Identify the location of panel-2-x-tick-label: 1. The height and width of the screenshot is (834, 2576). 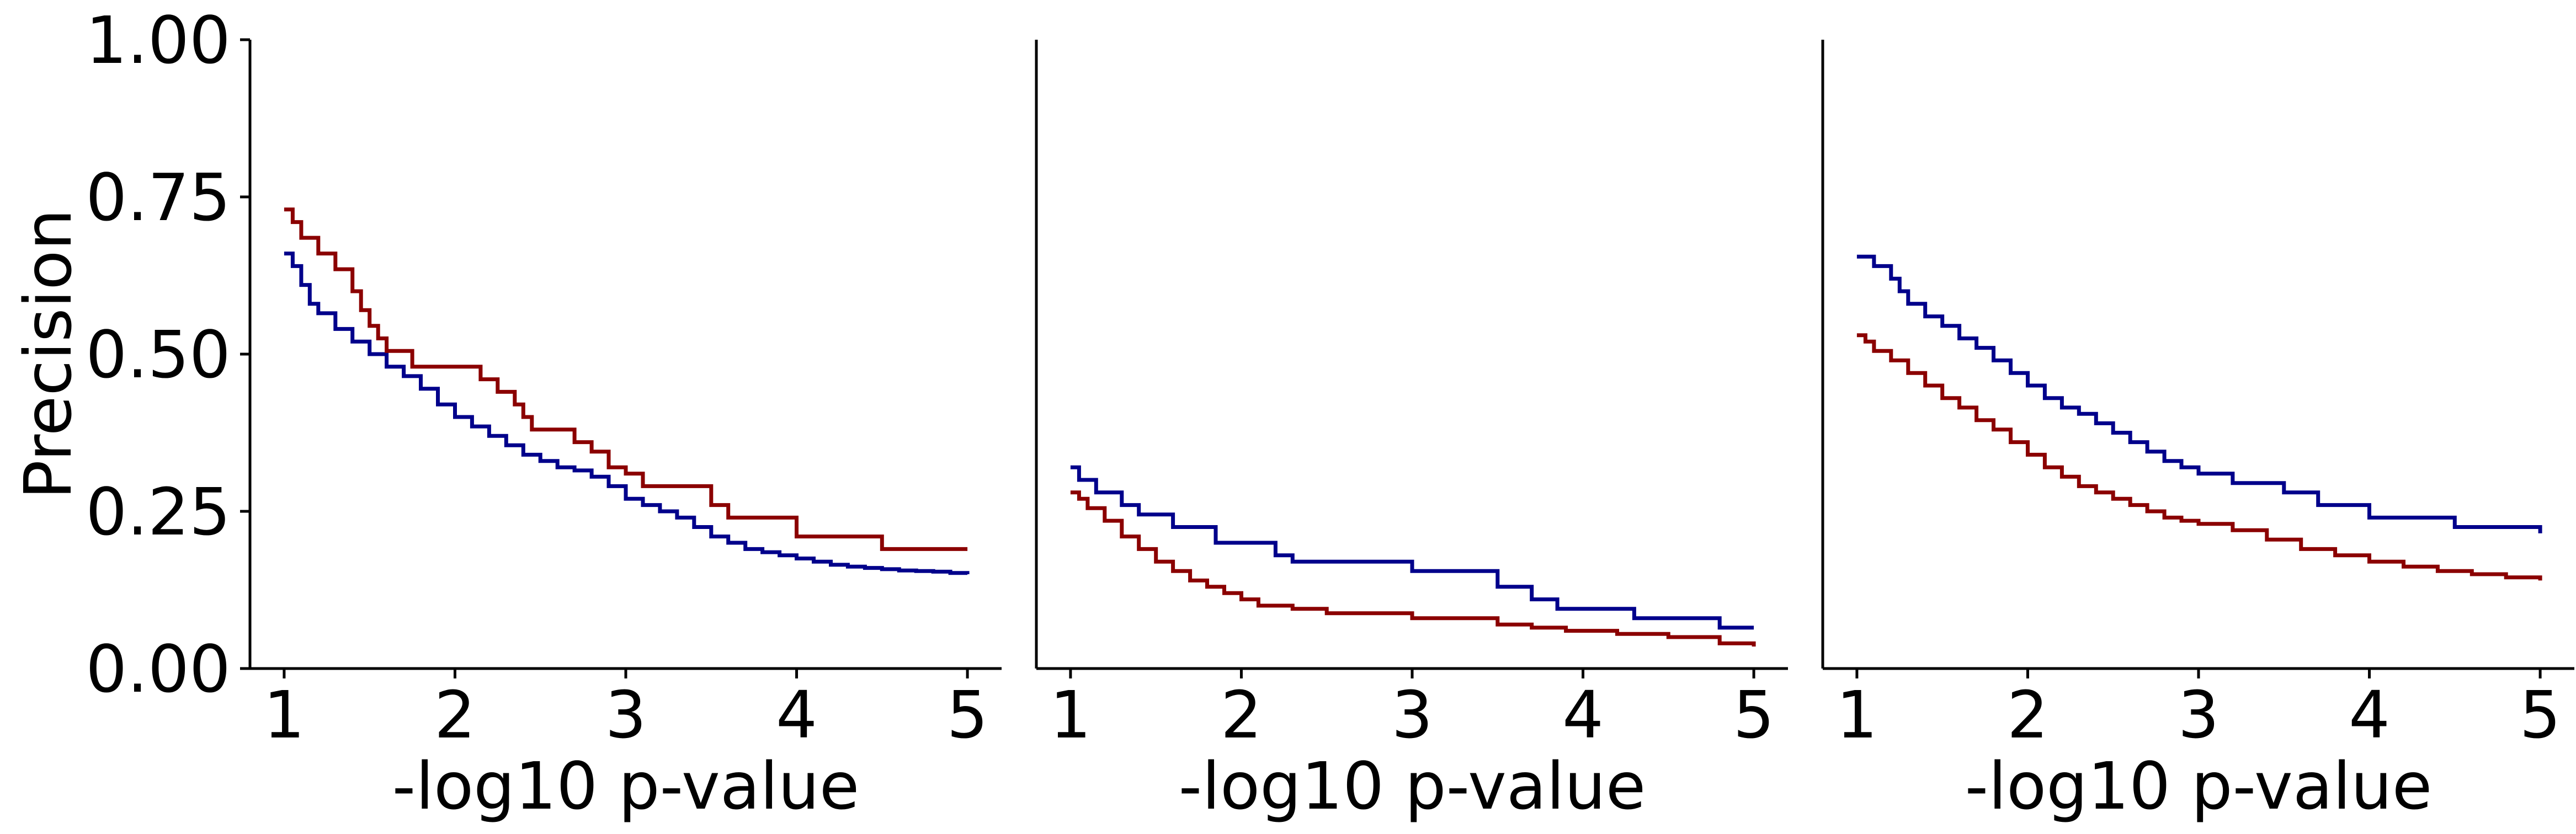
(1070, 715).